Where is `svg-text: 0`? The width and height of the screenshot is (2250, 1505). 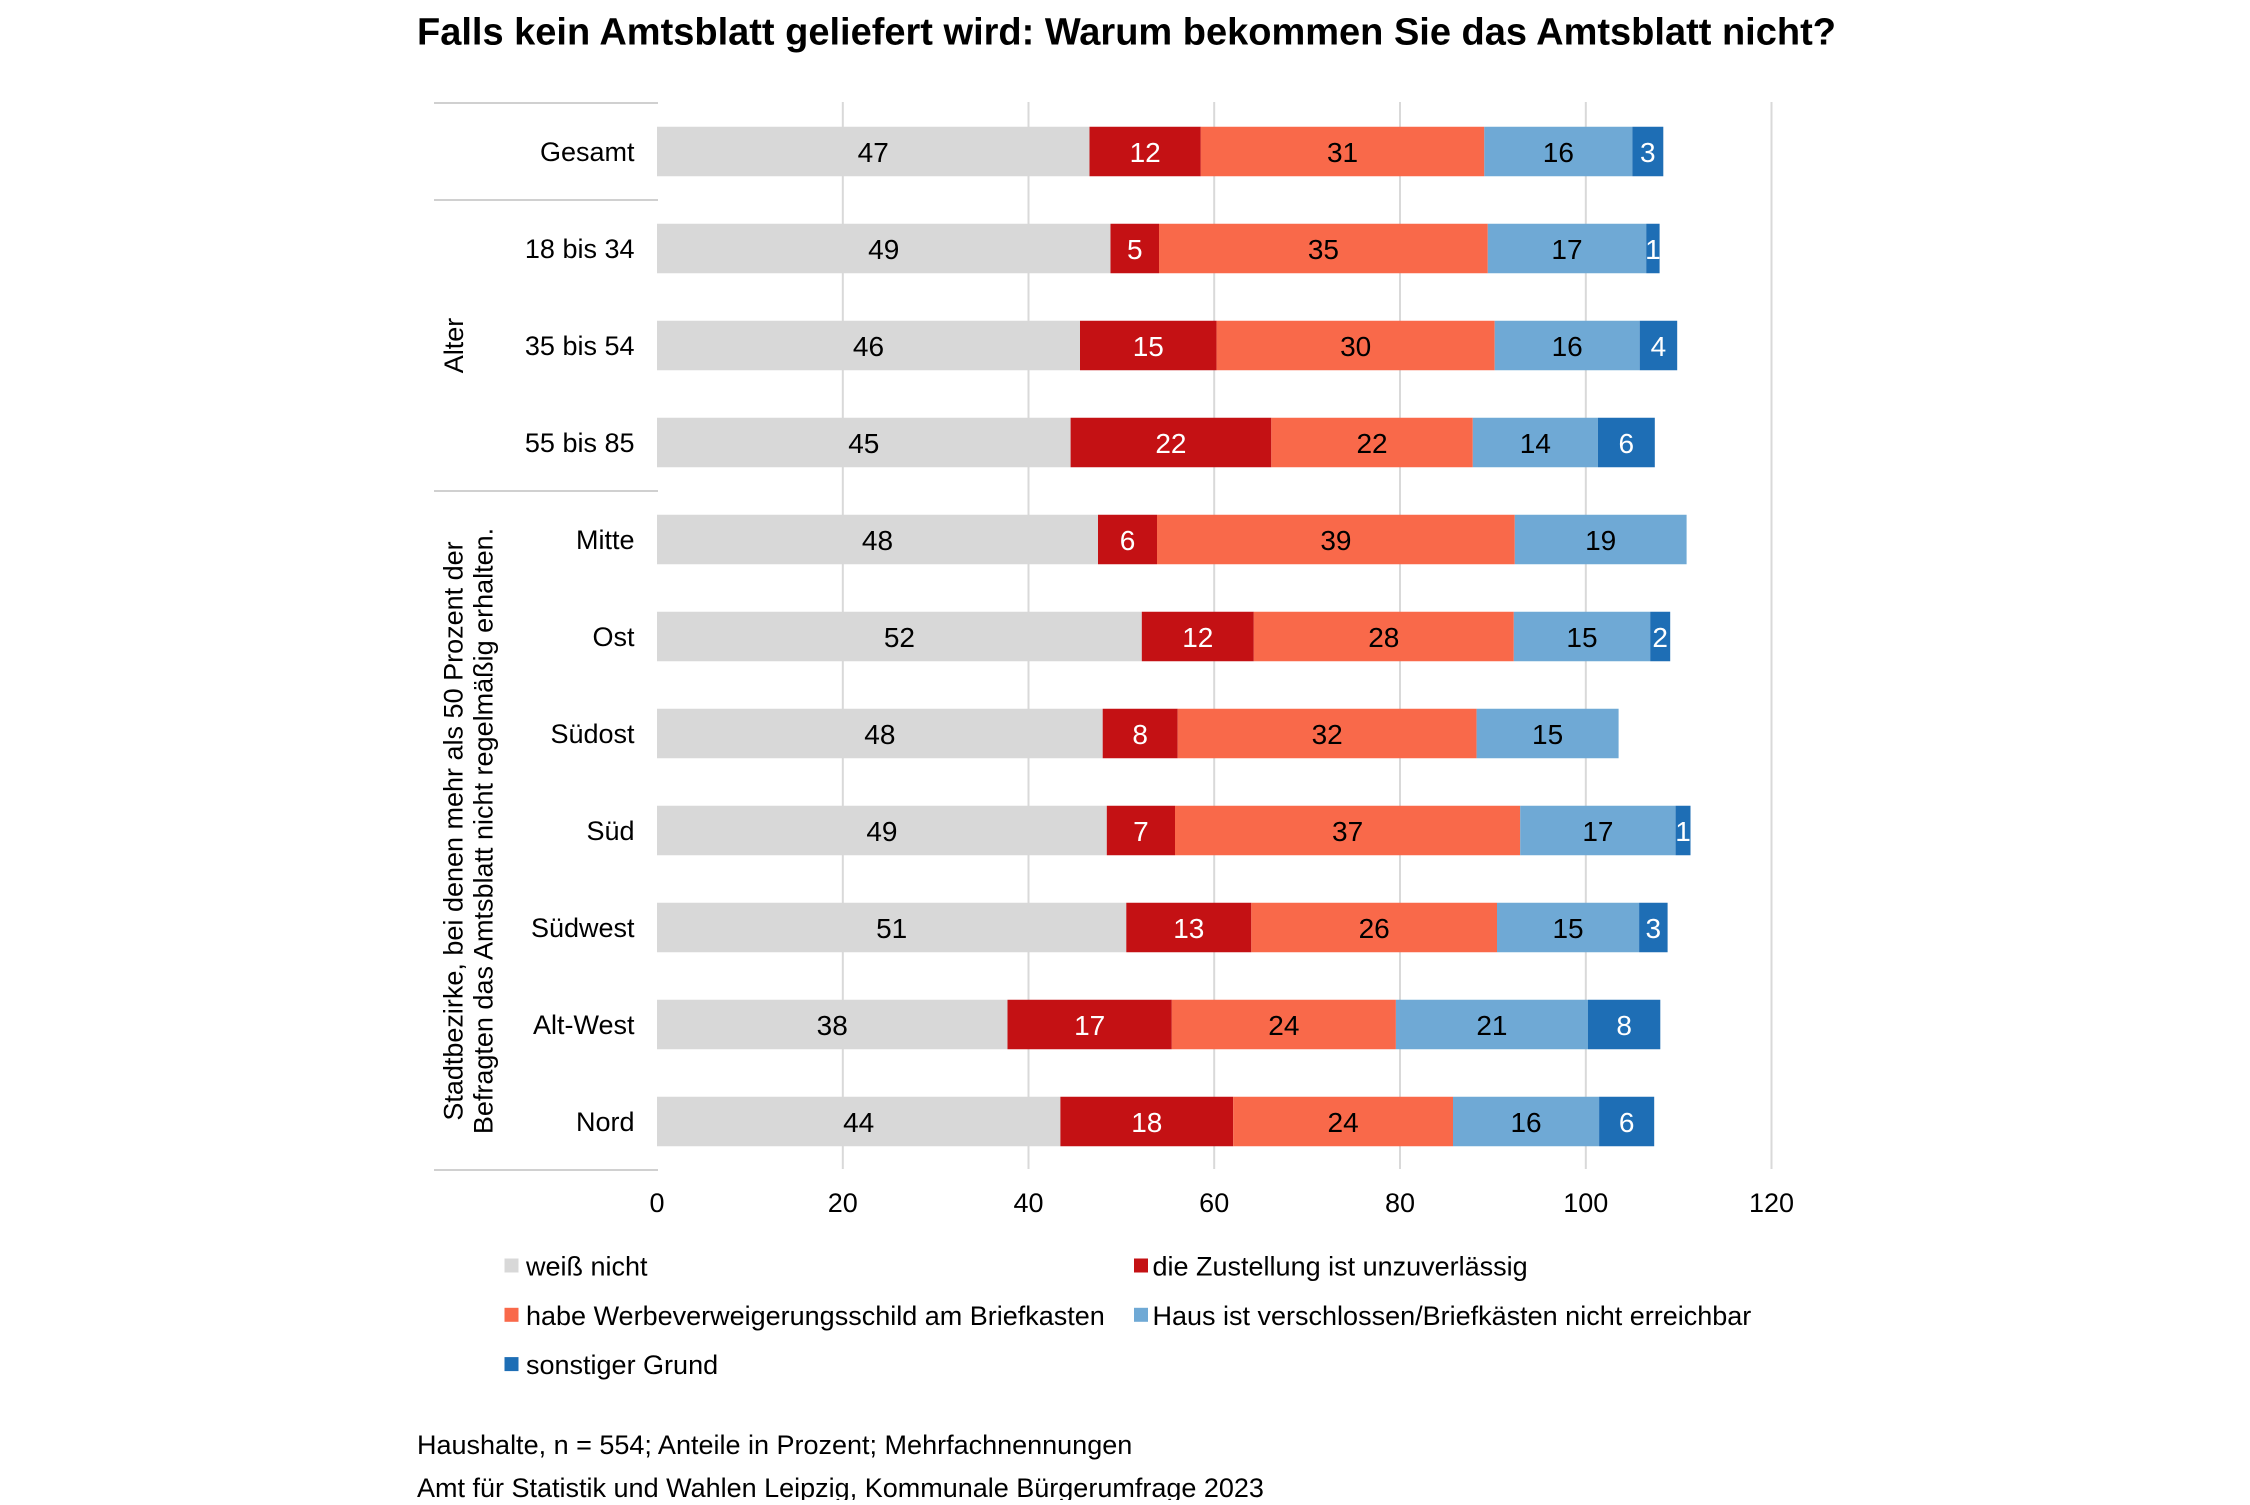 svg-text: 0 is located at coordinates (656, 1203).